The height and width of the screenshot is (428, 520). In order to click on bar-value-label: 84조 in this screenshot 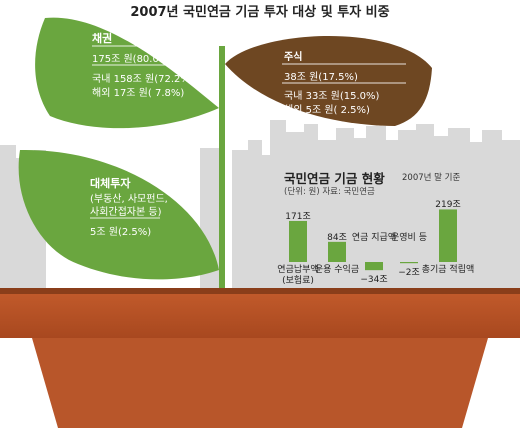, I will do `click(337, 237)`.